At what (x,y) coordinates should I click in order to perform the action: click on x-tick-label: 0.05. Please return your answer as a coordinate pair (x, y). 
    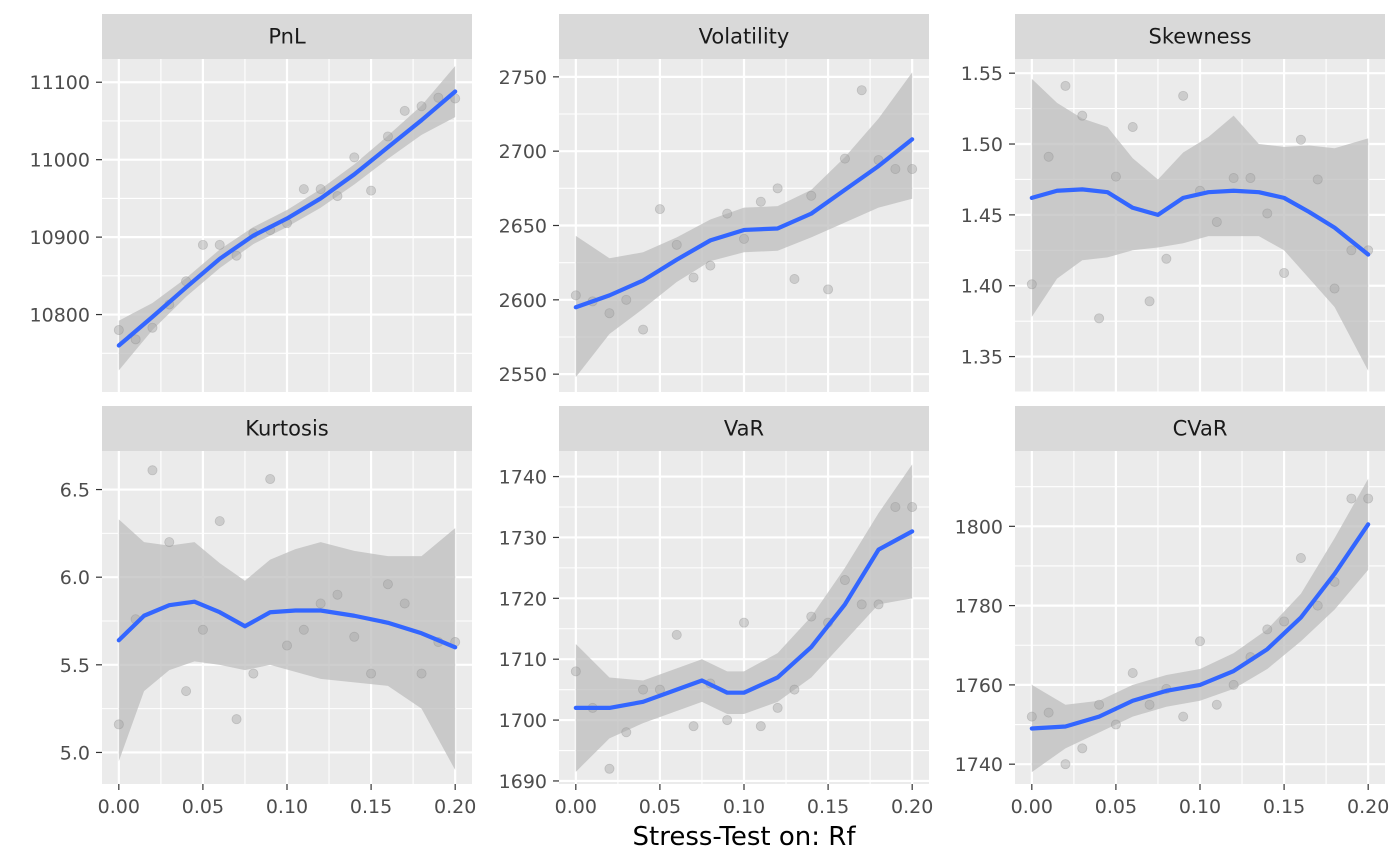
    Looking at the image, I should click on (1116, 807).